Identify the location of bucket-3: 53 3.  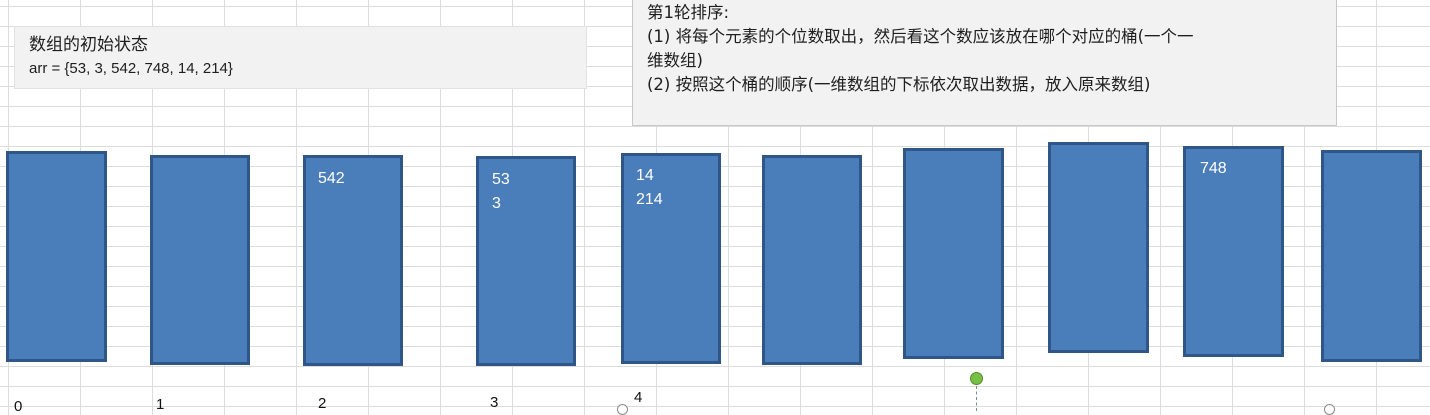
(526, 261).